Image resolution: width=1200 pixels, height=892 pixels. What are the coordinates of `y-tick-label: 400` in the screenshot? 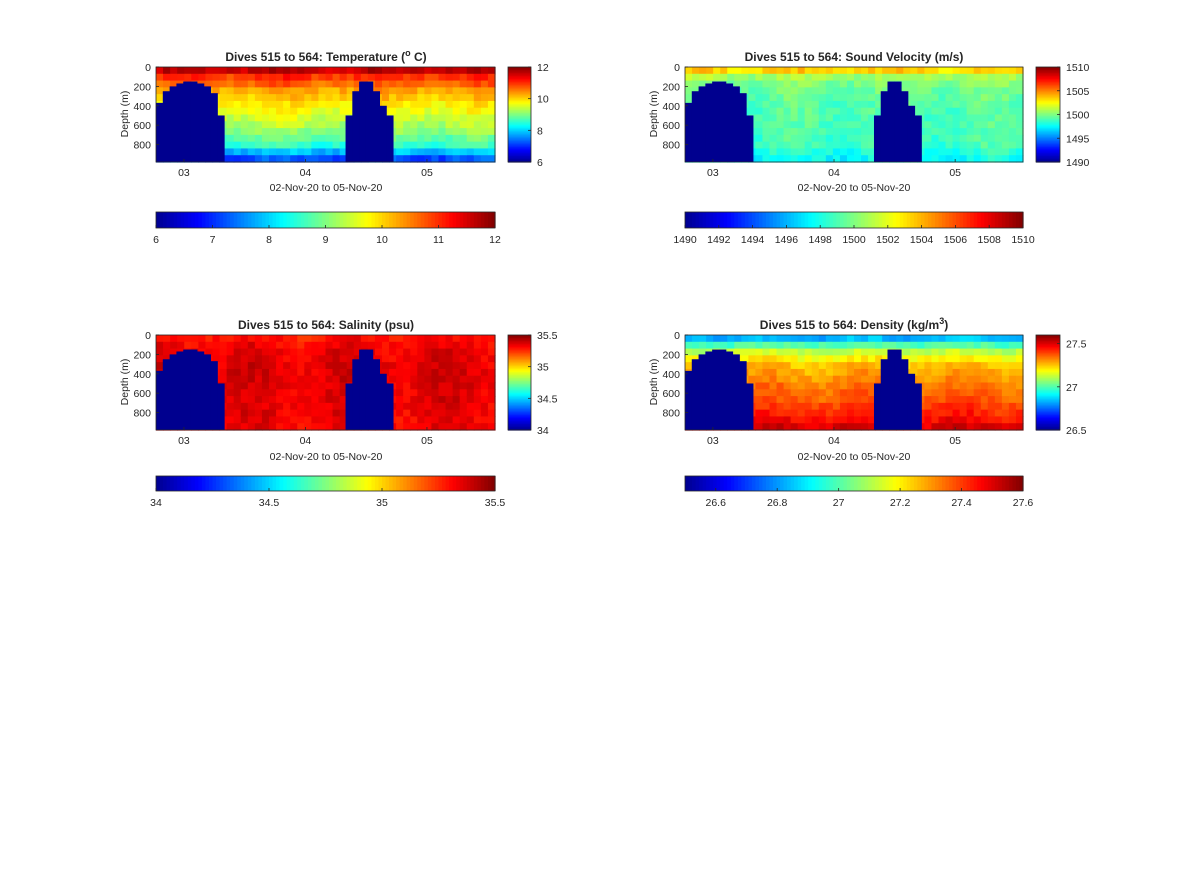 It's located at (671, 107).